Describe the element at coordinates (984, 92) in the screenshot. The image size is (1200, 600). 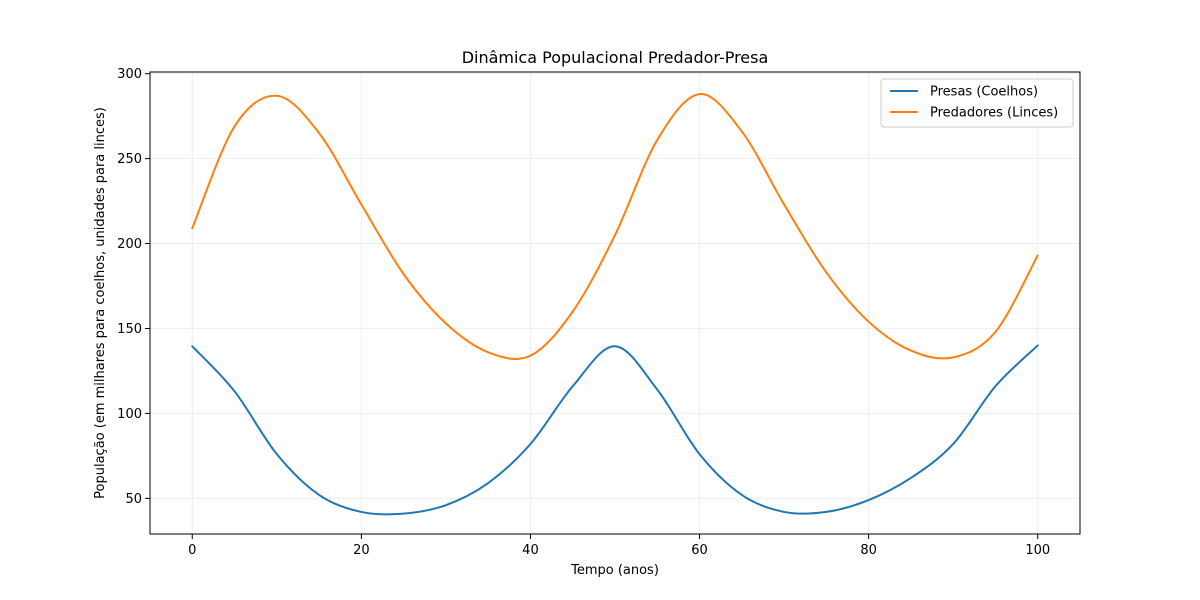
I see `legend-label-0: Presas (Coelhos)` at that location.